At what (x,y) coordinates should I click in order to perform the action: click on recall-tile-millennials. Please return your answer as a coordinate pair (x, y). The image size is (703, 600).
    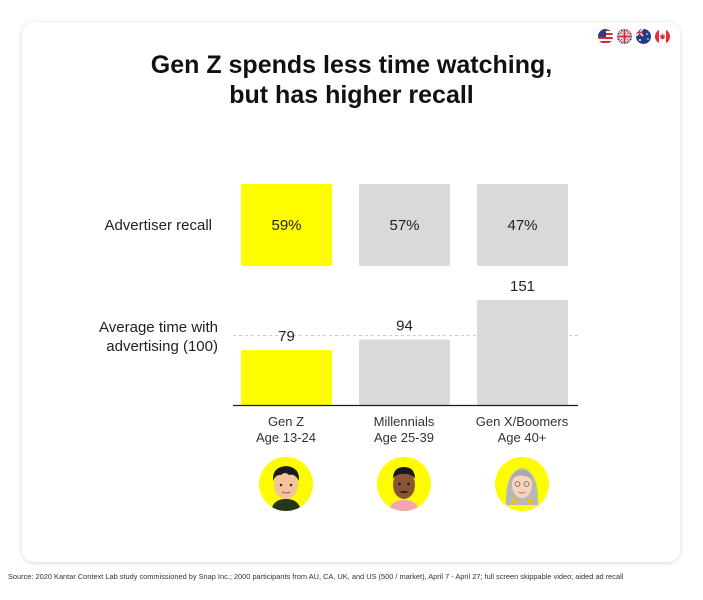
    Looking at the image, I should click on (404, 225).